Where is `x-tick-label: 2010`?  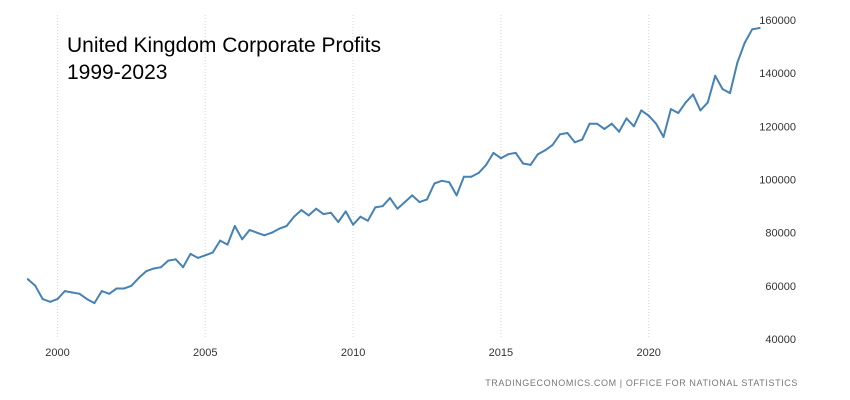 x-tick-label: 2010 is located at coordinates (353, 353).